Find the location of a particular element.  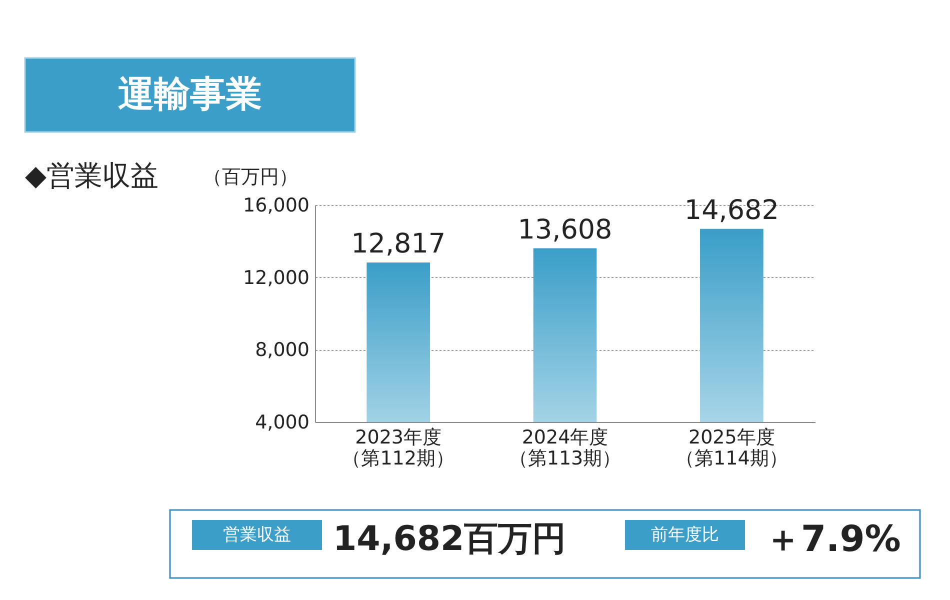

x-tick-label: 2024年度（第113期） is located at coordinates (565, 448).